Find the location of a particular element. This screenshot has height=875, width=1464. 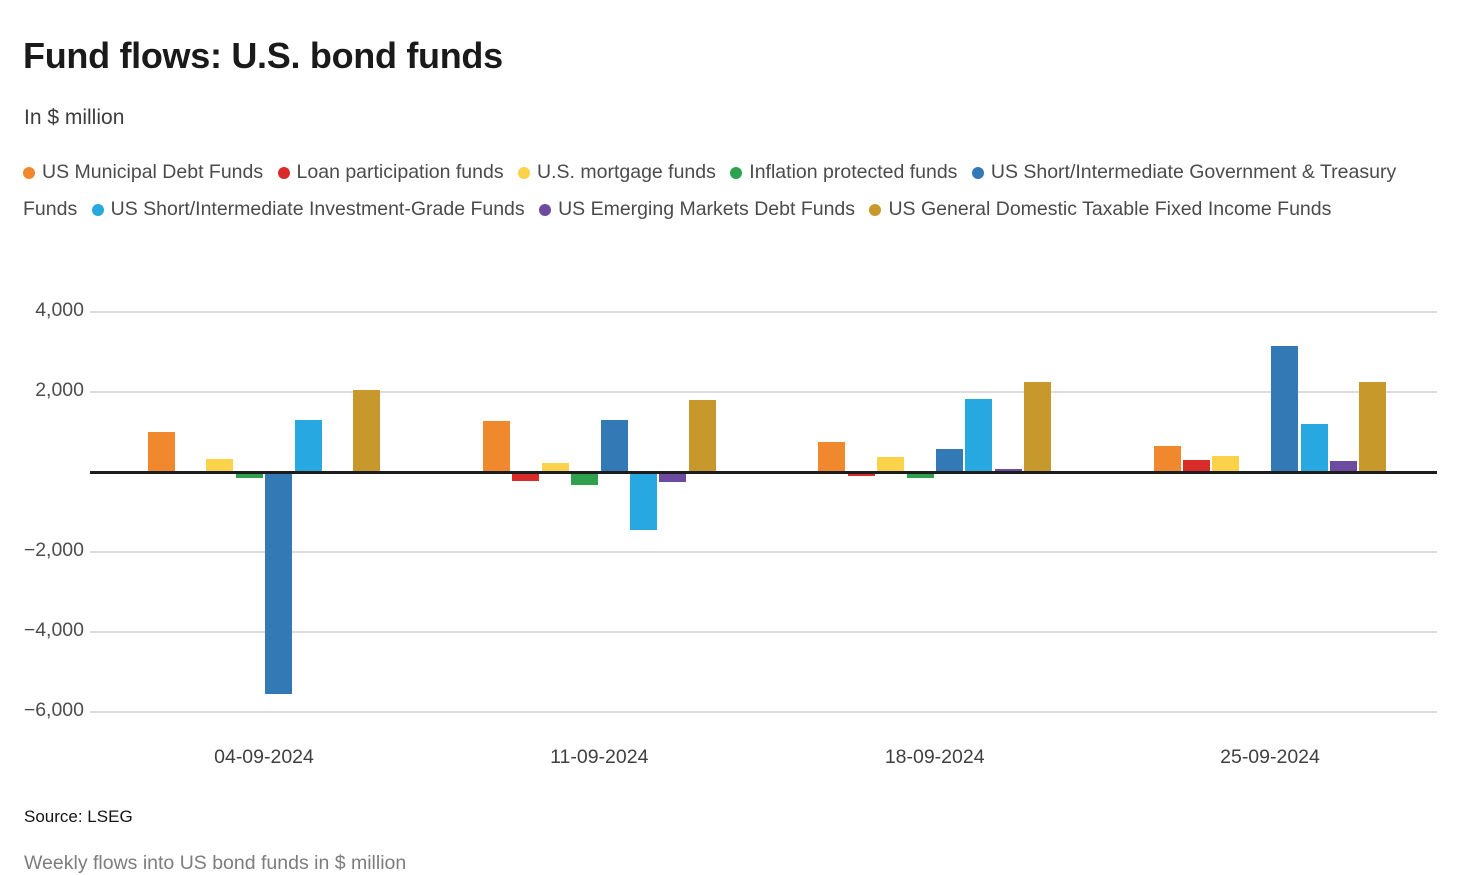

legend-label: Inflation protected funds is located at coordinates (853, 172).